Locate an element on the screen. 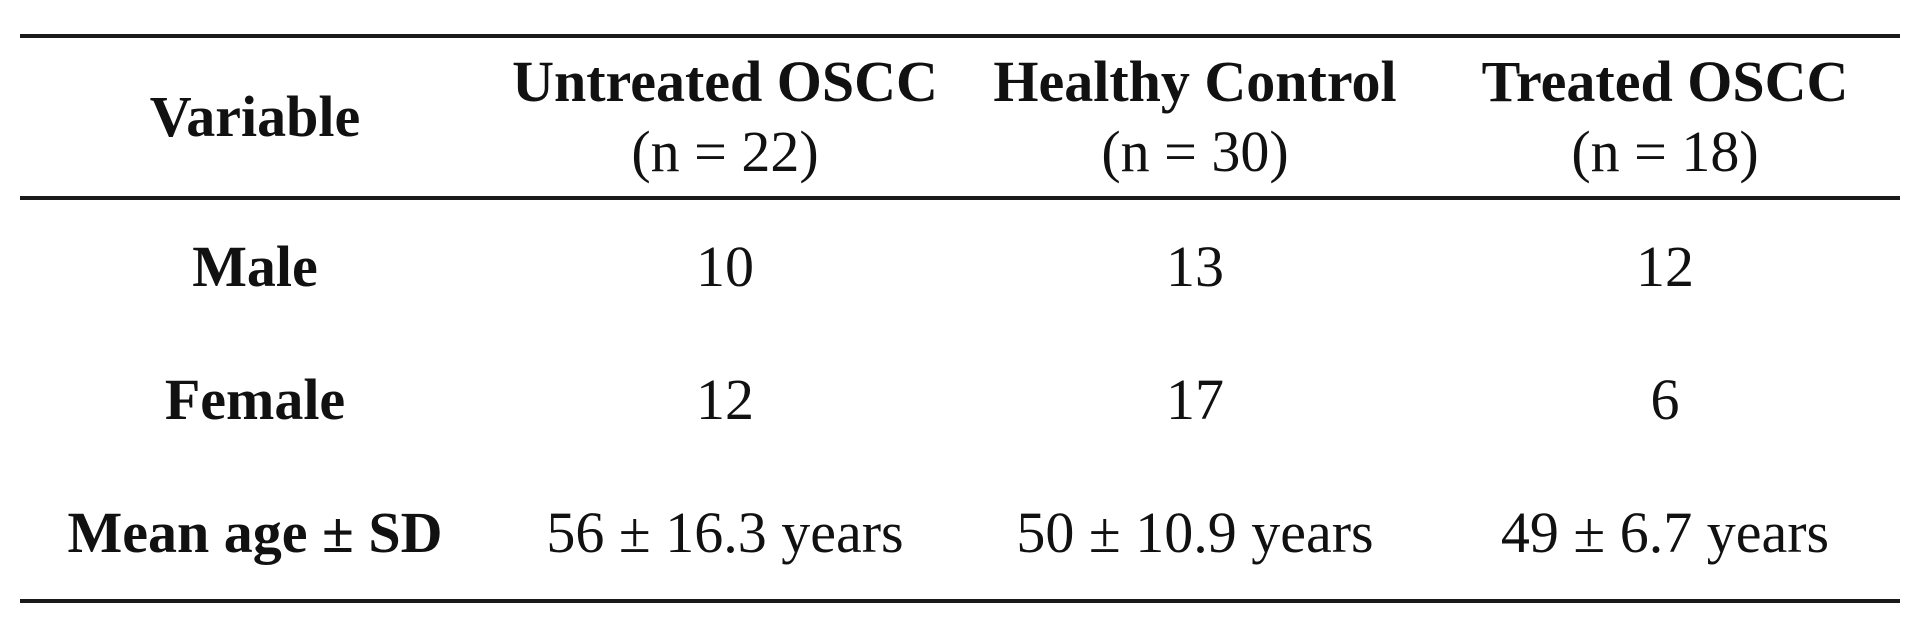 Image resolution: width=1918 pixels, height=642 pixels. cell-female-treated: 6 is located at coordinates (1665, 399).